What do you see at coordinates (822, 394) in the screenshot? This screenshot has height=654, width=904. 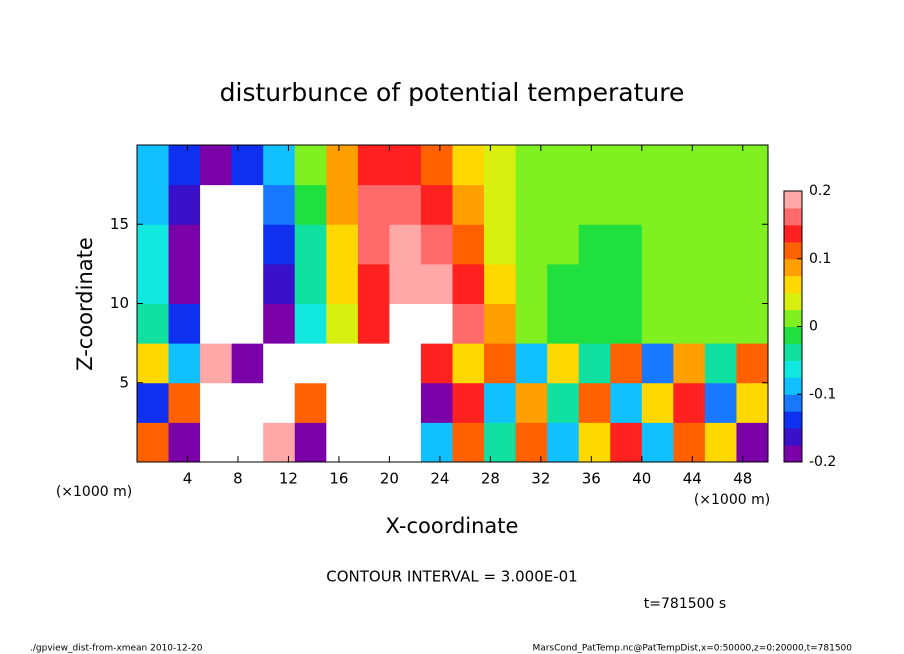 I see `colorbar-tick-label: -0.1` at bounding box center [822, 394].